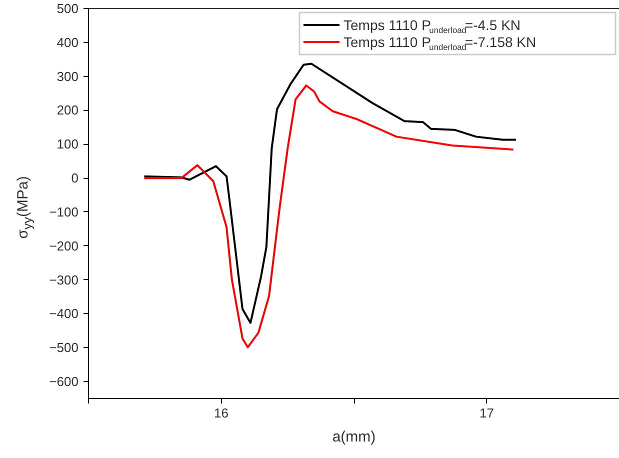 This screenshot has height=458, width=619. Describe the element at coordinates (64, 212) in the screenshot. I see `y-tick-label: −100` at that location.